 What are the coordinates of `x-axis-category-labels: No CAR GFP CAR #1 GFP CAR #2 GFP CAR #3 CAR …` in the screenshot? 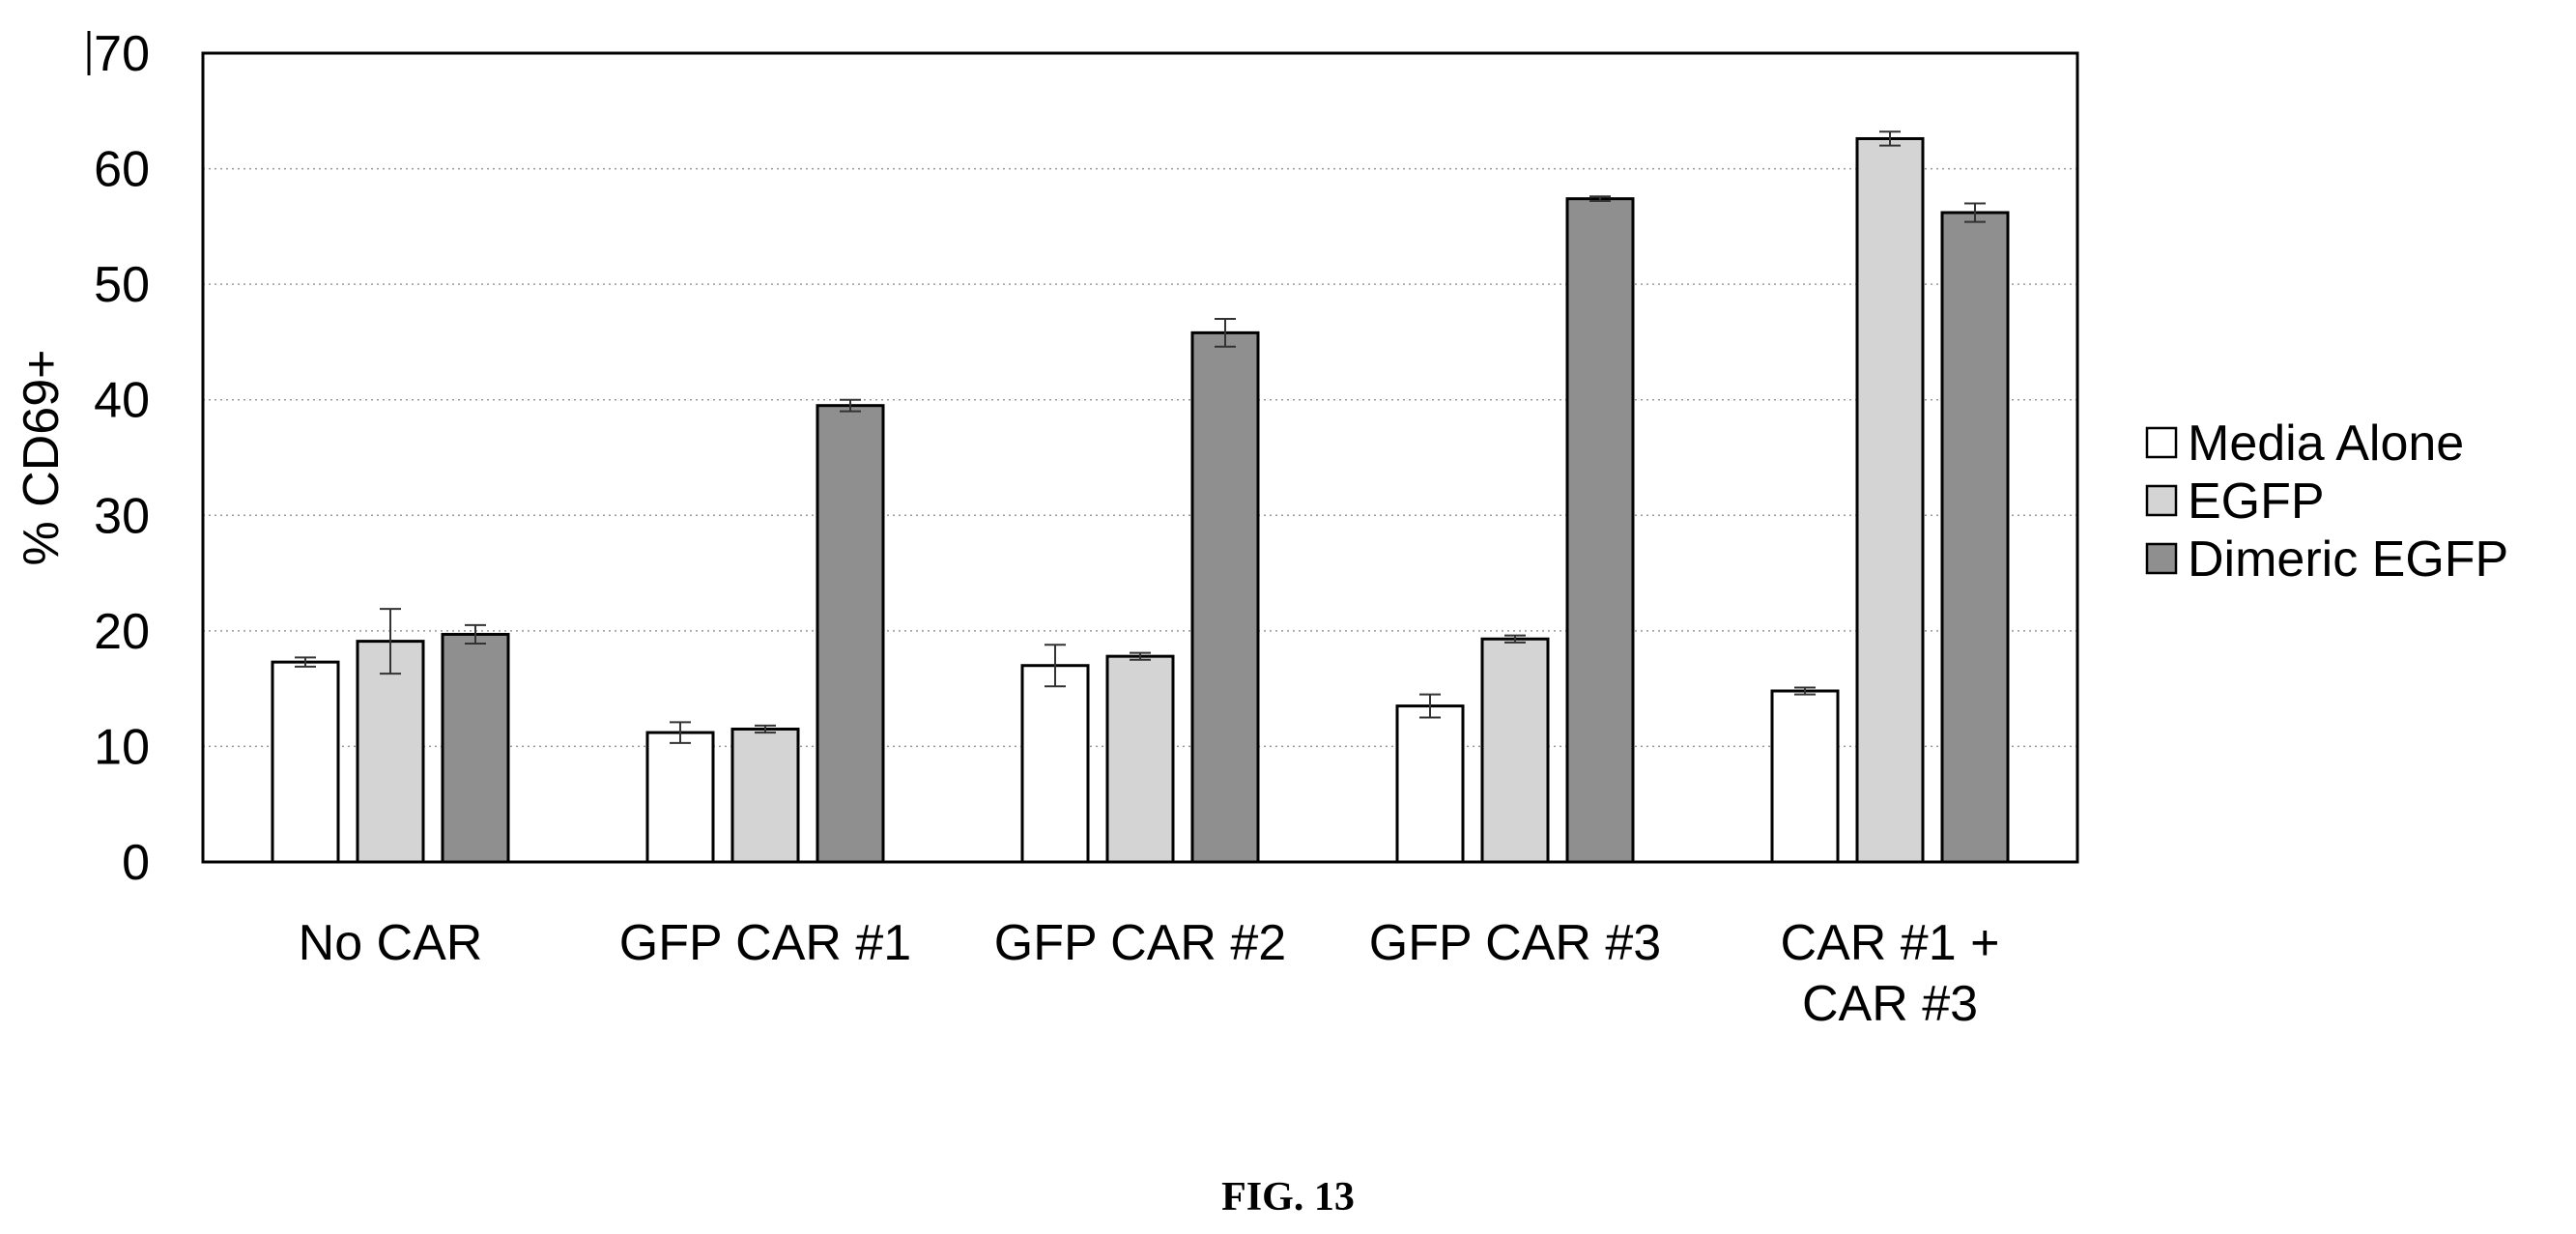 It's located at (1150, 973).